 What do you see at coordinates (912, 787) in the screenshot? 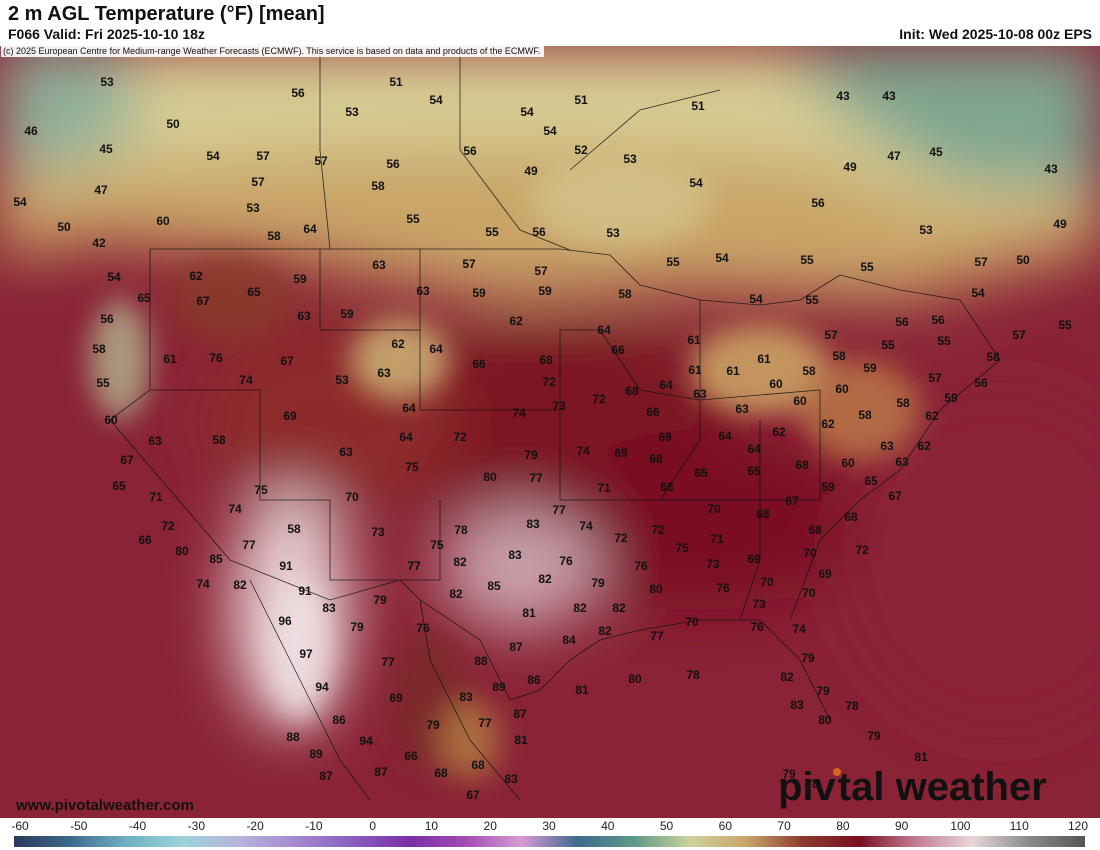
I see `pivotal-weather-logo: pivtal weather` at bounding box center [912, 787].